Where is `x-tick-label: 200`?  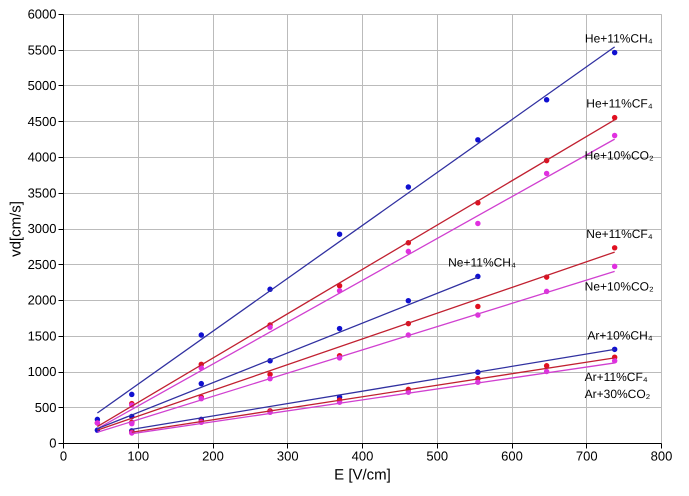 x-tick-label: 200 is located at coordinates (213, 456).